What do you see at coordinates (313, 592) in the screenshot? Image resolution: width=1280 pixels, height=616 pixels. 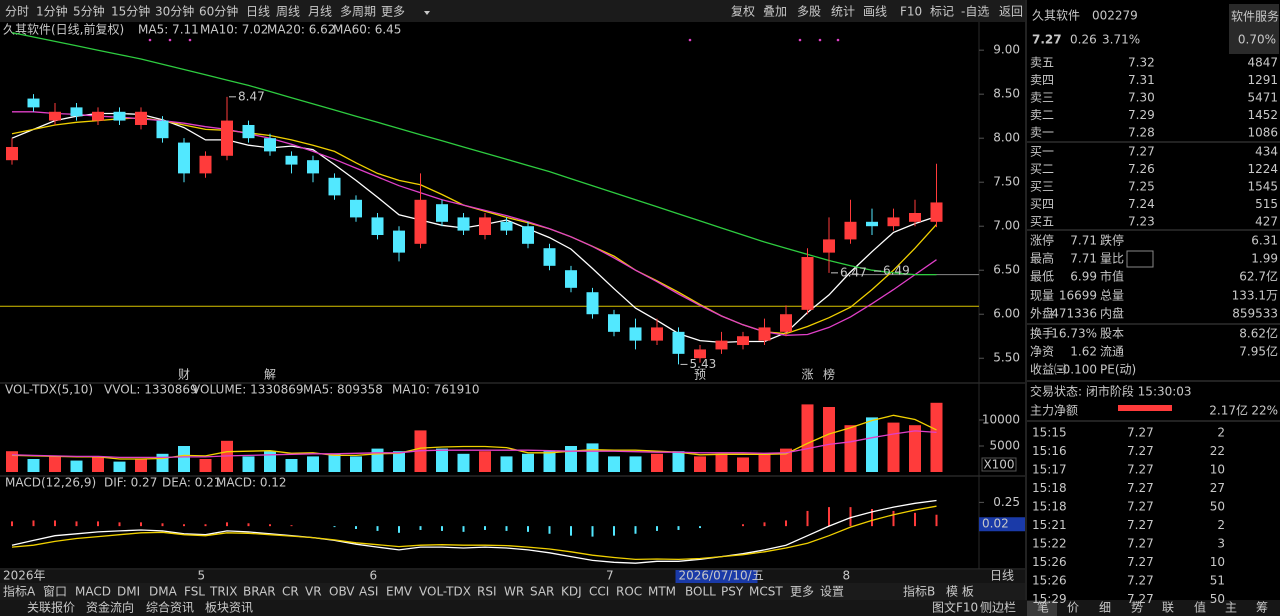 I see `indicator-tab: VR` at bounding box center [313, 592].